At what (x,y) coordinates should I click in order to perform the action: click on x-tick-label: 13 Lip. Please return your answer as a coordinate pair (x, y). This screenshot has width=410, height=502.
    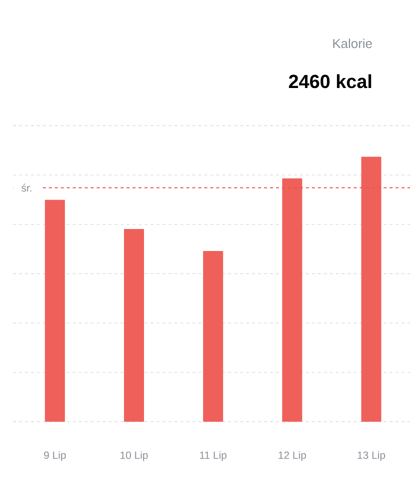
    Looking at the image, I should click on (371, 456).